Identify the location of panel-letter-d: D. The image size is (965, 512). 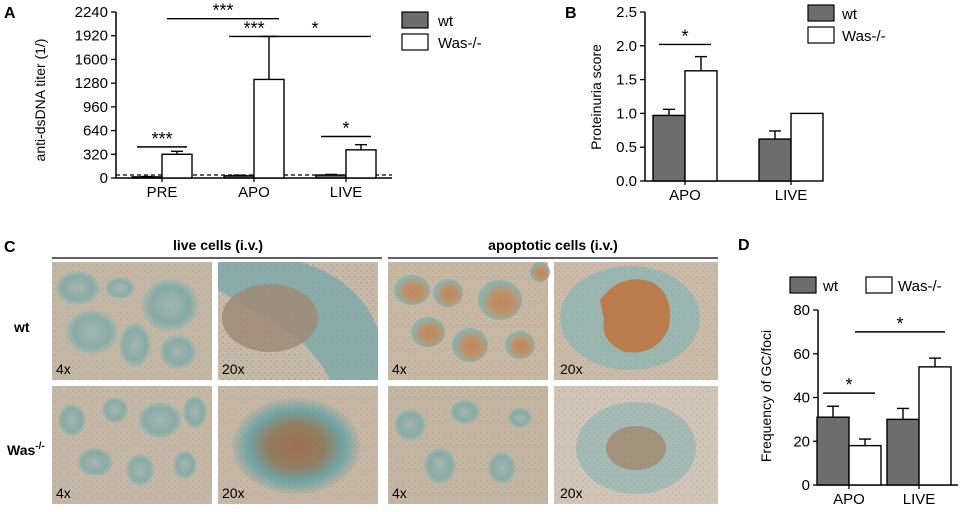
(744, 245).